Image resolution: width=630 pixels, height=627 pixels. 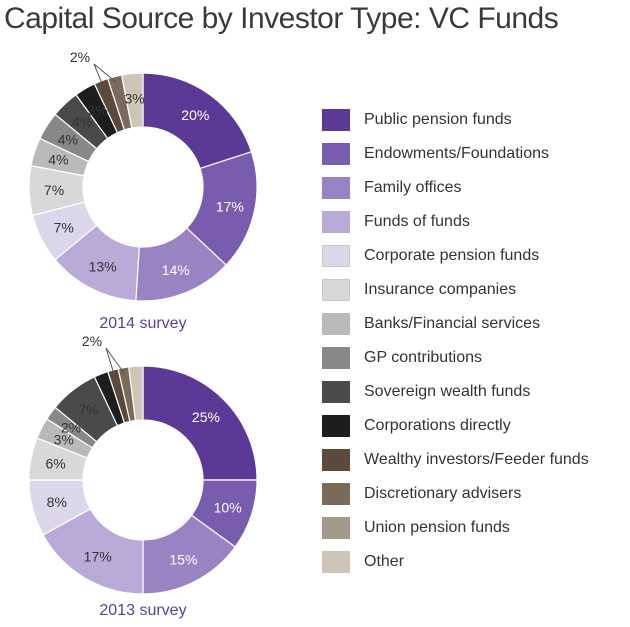 I want to click on legend-swatch-banks-financial-services, so click(x=336, y=324).